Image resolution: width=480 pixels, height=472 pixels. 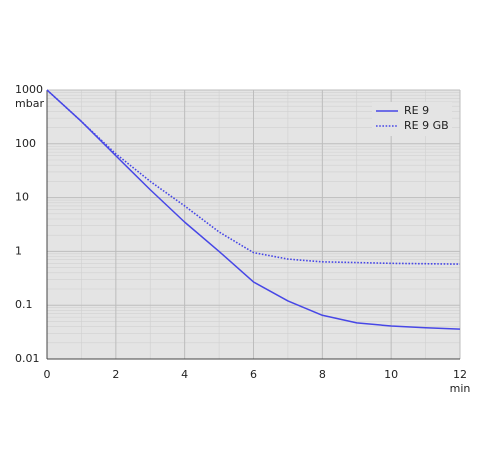 I want to click on y-tick-label: 1000, so click(x=29, y=89).